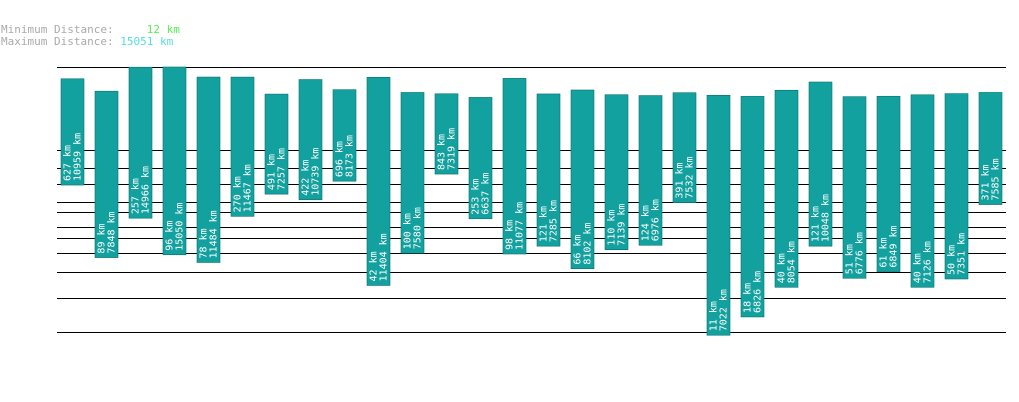 This screenshot has height=402, width=1019. Describe the element at coordinates (554, 221) in the screenshot. I see `bar-max-label: 7285 km` at that location.